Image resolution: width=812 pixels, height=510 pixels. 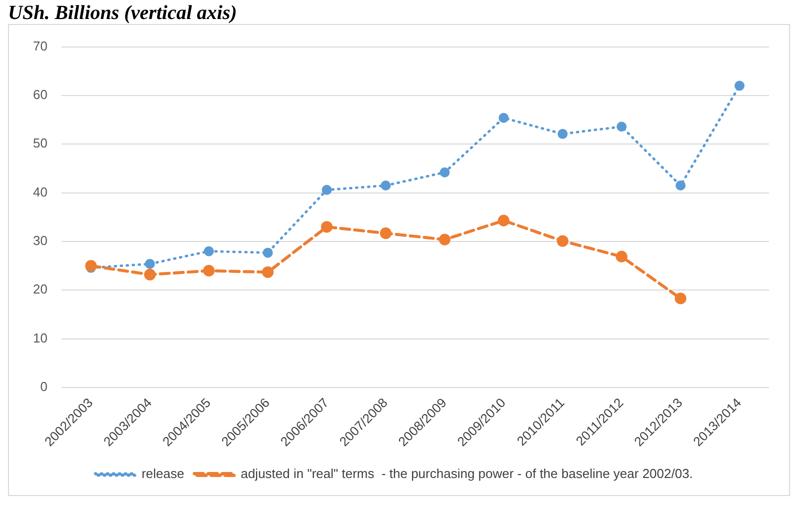 I want to click on y-tick-label: 0, so click(x=44, y=386).